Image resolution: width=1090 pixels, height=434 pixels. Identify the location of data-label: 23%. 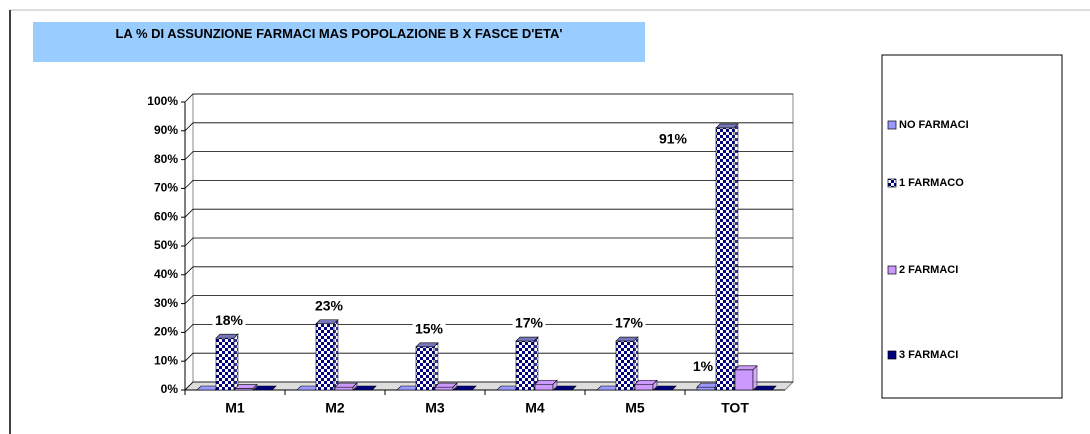
(329, 305).